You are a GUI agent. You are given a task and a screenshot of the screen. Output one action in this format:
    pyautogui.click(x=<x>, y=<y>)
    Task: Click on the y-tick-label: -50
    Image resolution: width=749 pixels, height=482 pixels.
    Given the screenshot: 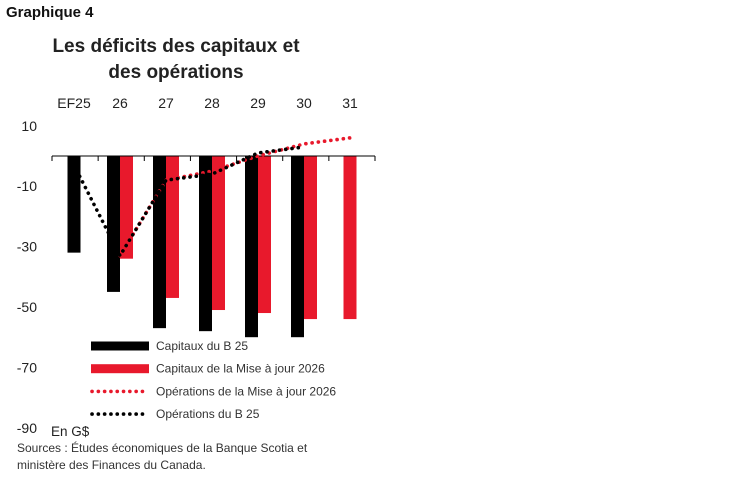 What is the action you would take?
    pyautogui.click(x=27, y=307)
    